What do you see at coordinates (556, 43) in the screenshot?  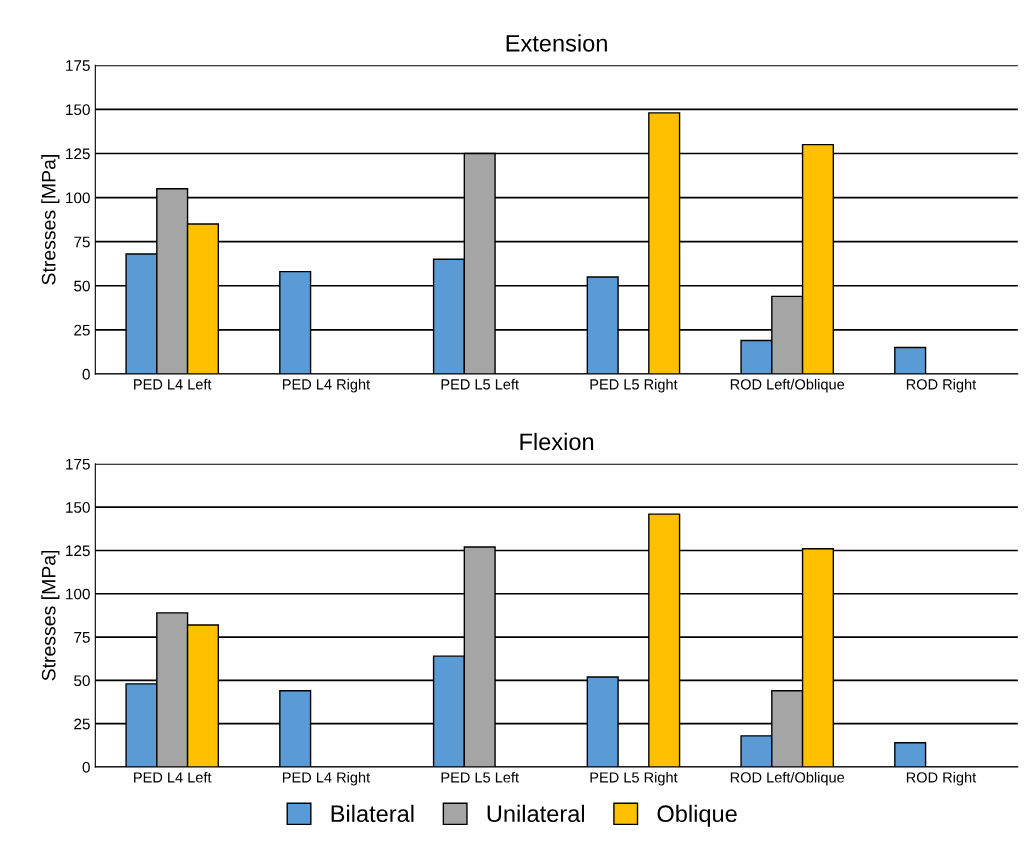 I see `chart-title: Extension` at bounding box center [556, 43].